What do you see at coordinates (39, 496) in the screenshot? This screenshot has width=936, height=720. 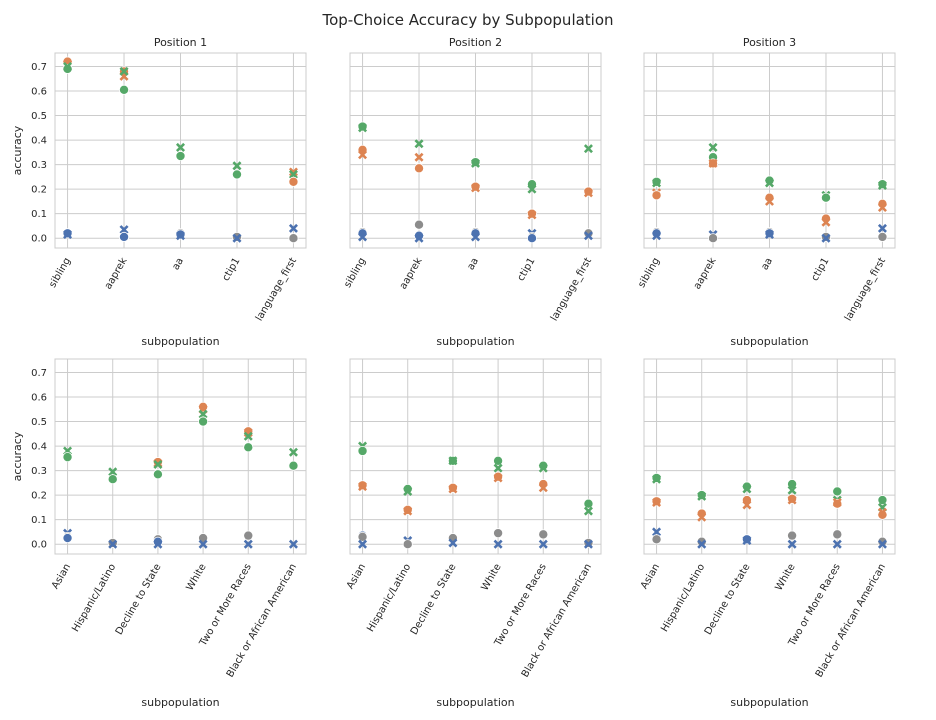 I see `y-tick-label: 0.2` at bounding box center [39, 496].